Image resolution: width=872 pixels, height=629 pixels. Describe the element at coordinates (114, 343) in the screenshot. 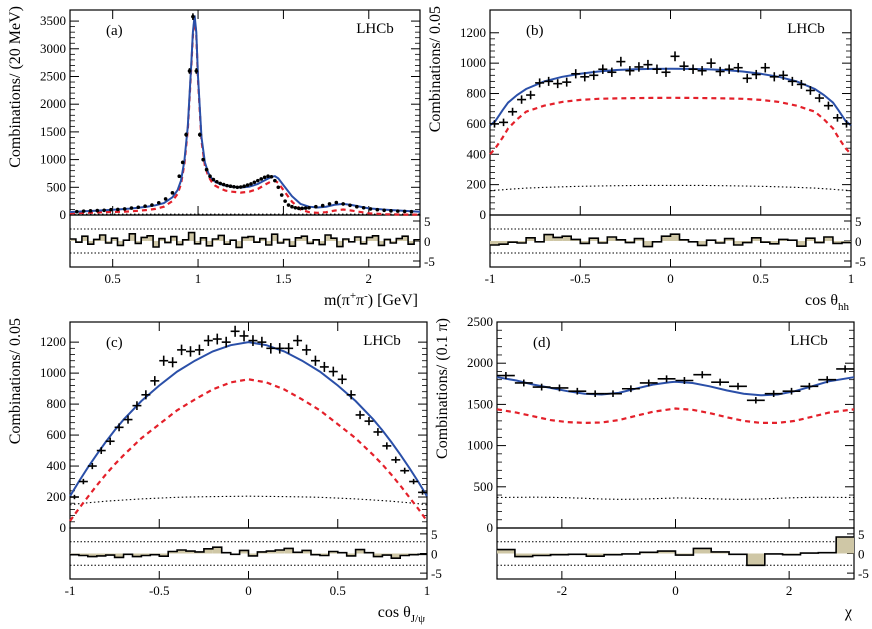

I see `panel-label: (c)` at that location.